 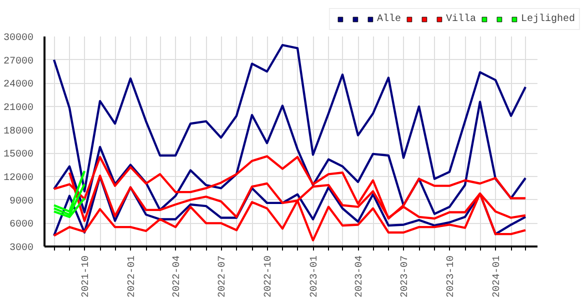 I want to click on x-tick-label: 2023-07, so click(x=405, y=276).